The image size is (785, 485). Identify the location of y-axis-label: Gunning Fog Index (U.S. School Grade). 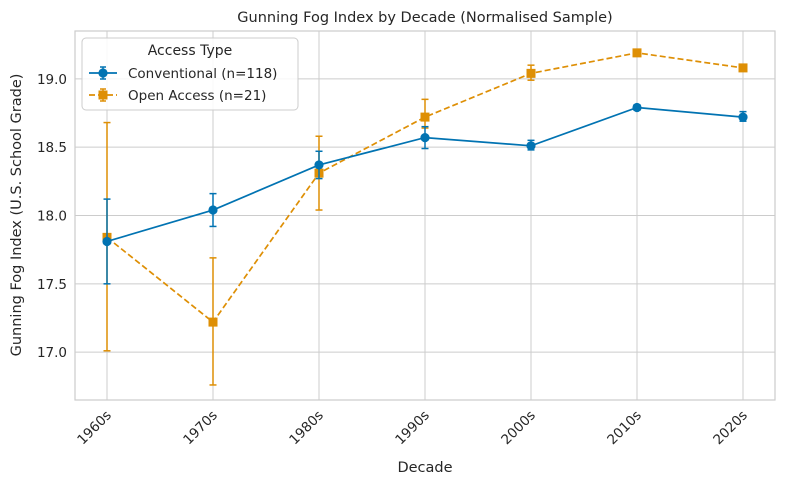
(17, 215).